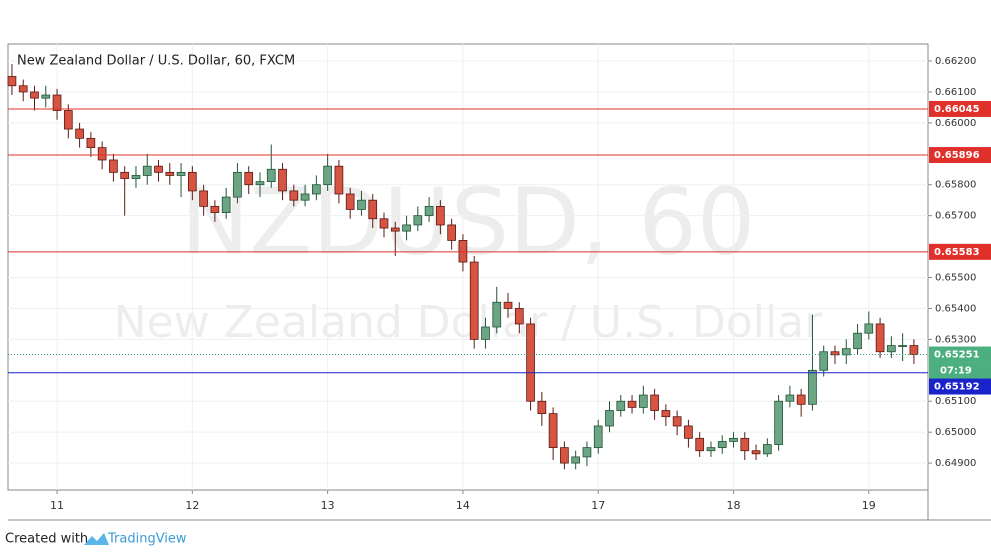  Describe the element at coordinates (328, 505) in the screenshot. I see `x-tick-label: 13` at that location.